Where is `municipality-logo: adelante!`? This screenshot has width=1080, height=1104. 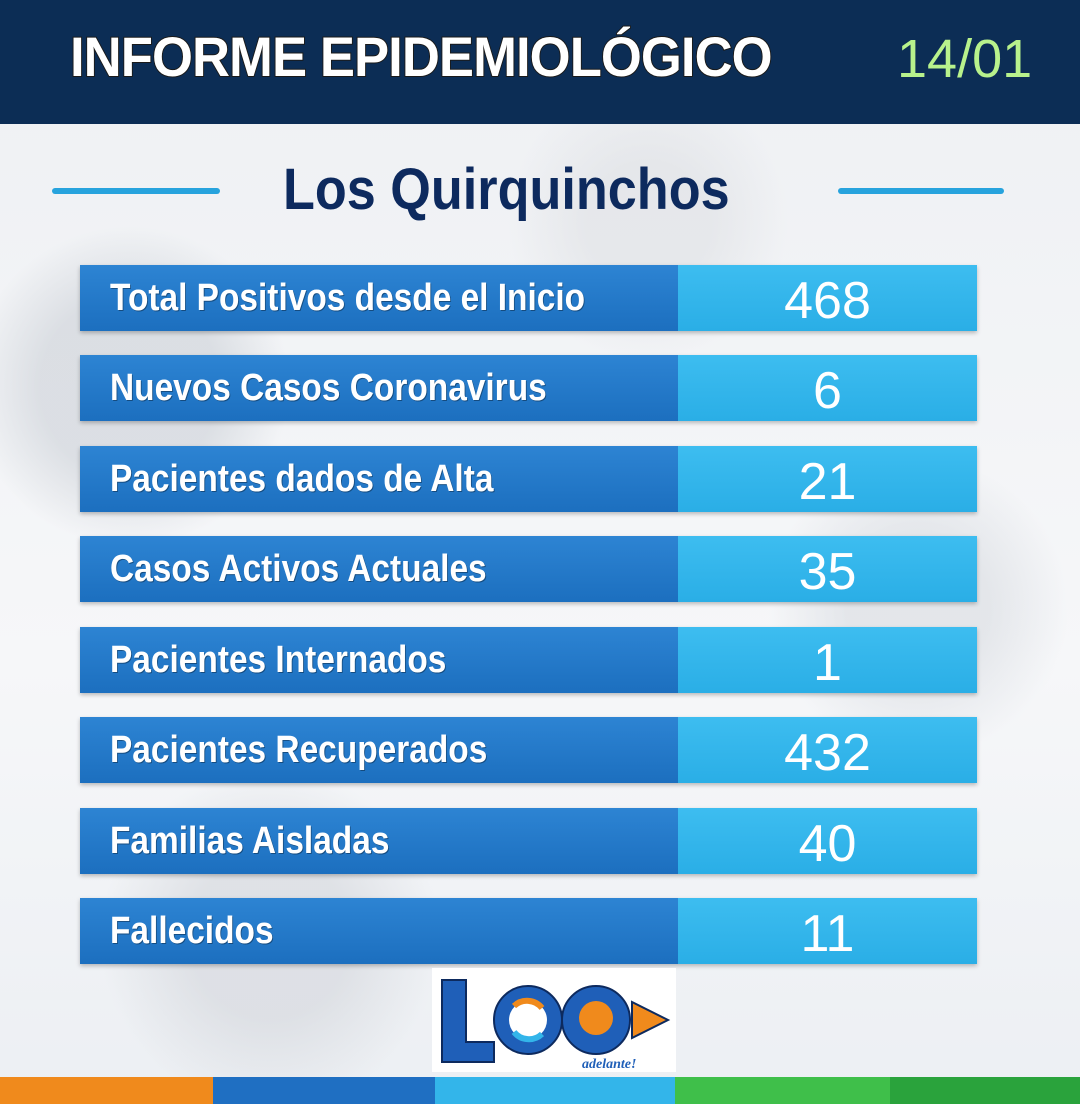
municipality-logo: adelante! is located at coordinates (554, 1020).